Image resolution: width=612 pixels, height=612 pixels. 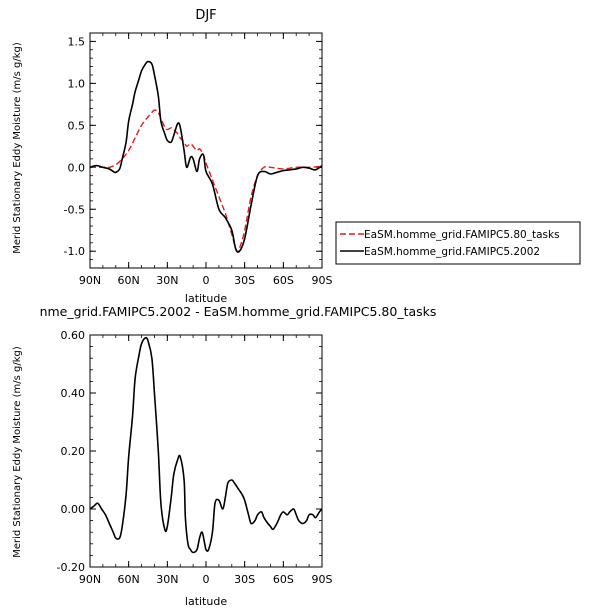 I want to click on chart-bottom-x-tick-label: 60N, so click(x=129, y=579).